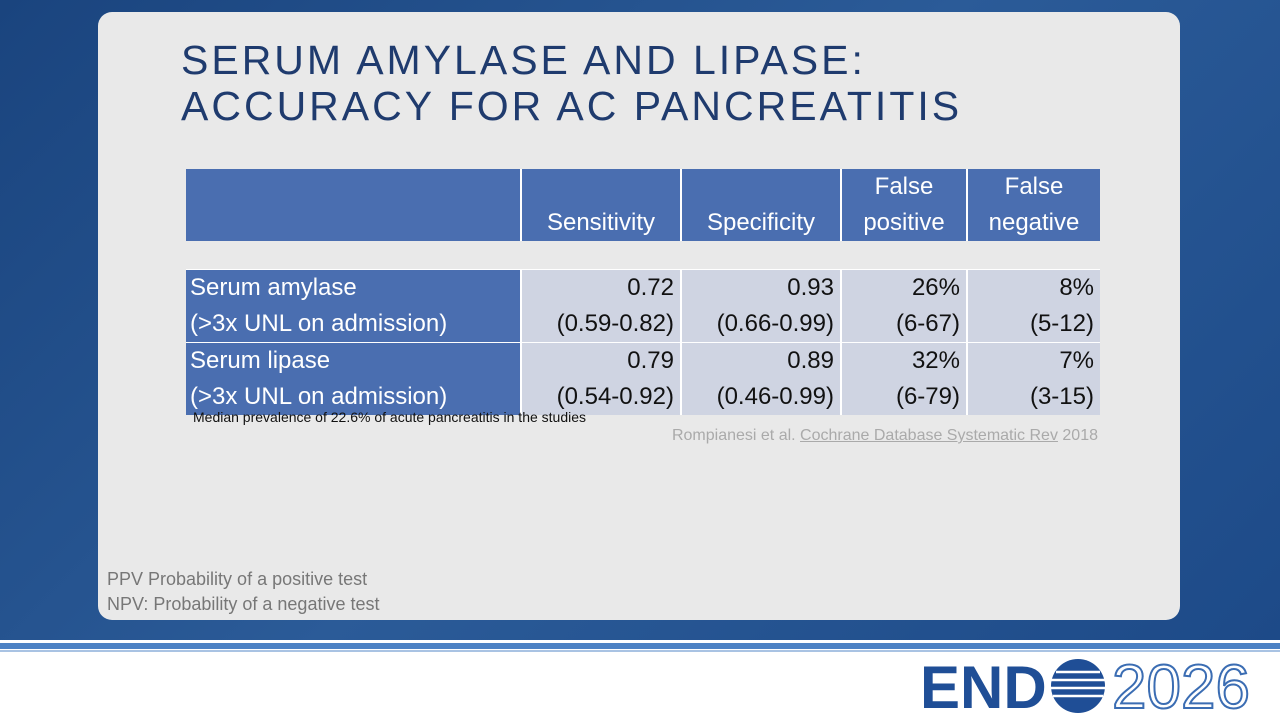  I want to click on logo-brand: END, so click(983, 687).